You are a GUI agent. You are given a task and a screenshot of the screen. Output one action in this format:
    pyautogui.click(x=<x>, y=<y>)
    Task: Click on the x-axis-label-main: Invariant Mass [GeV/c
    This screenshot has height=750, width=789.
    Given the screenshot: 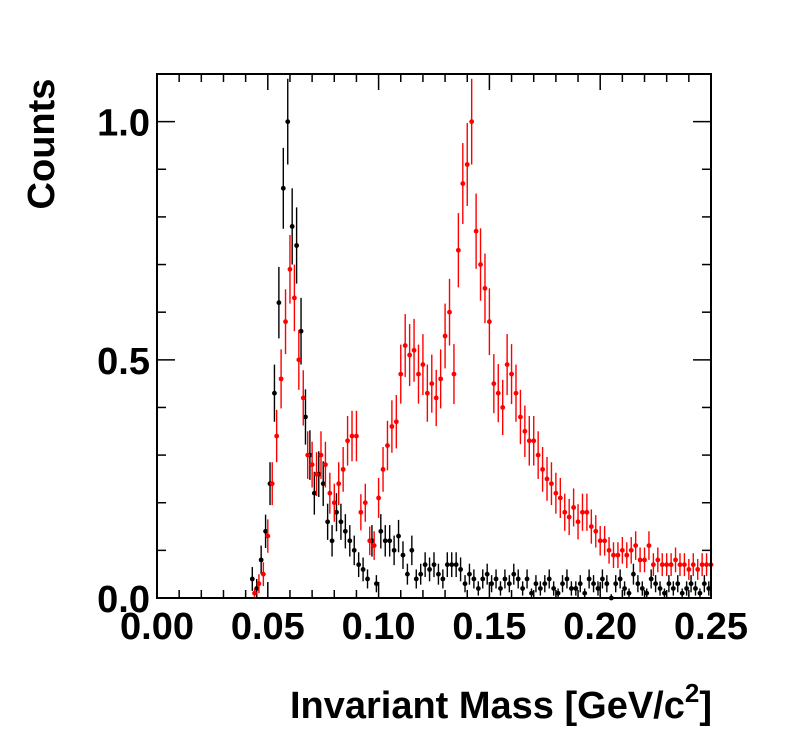 What is the action you would take?
    pyautogui.click(x=487, y=706)
    